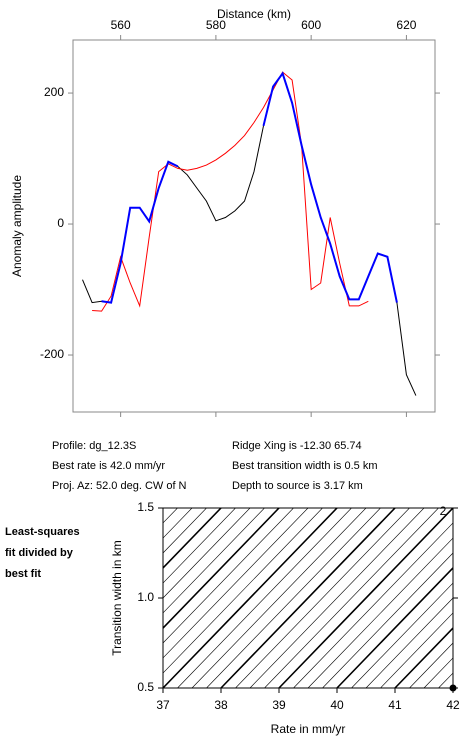 The height and width of the screenshot is (745, 467). What do you see at coordinates (395, 705) in the screenshot?
I see `x-tick-label: 41` at bounding box center [395, 705].